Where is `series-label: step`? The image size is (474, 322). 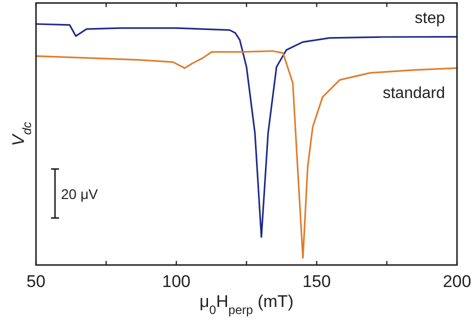 series-label: step is located at coordinates (430, 18).